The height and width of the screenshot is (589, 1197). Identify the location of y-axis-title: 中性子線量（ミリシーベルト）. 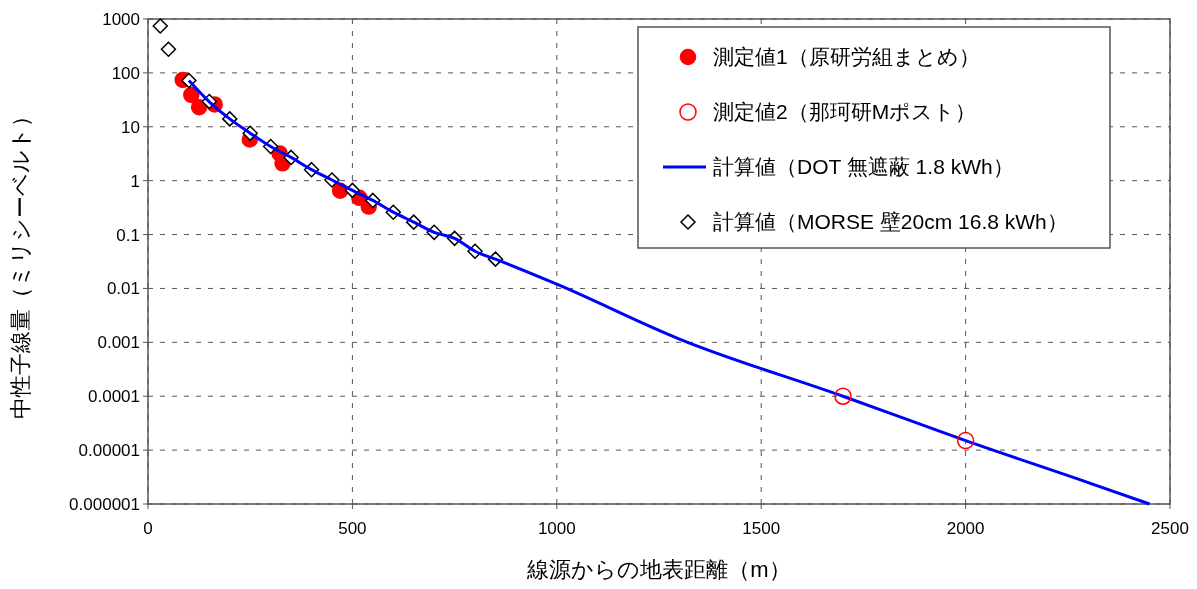
(20, 261).